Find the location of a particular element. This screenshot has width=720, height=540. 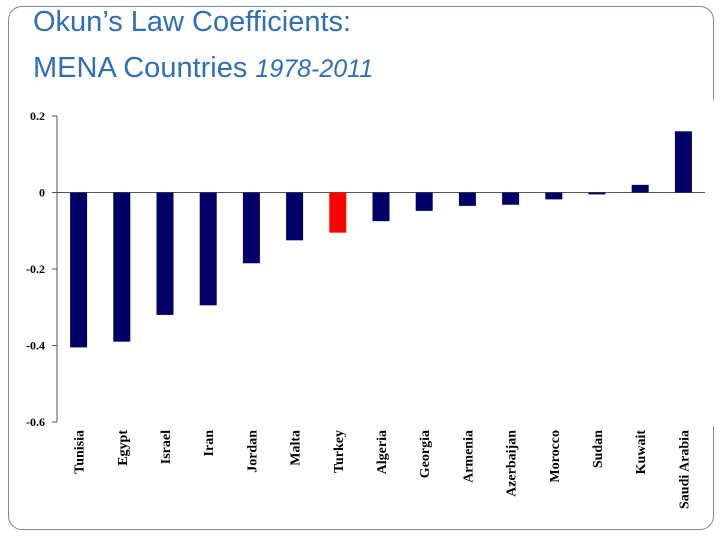

y-tick-label: 0 is located at coordinates (42, 193).